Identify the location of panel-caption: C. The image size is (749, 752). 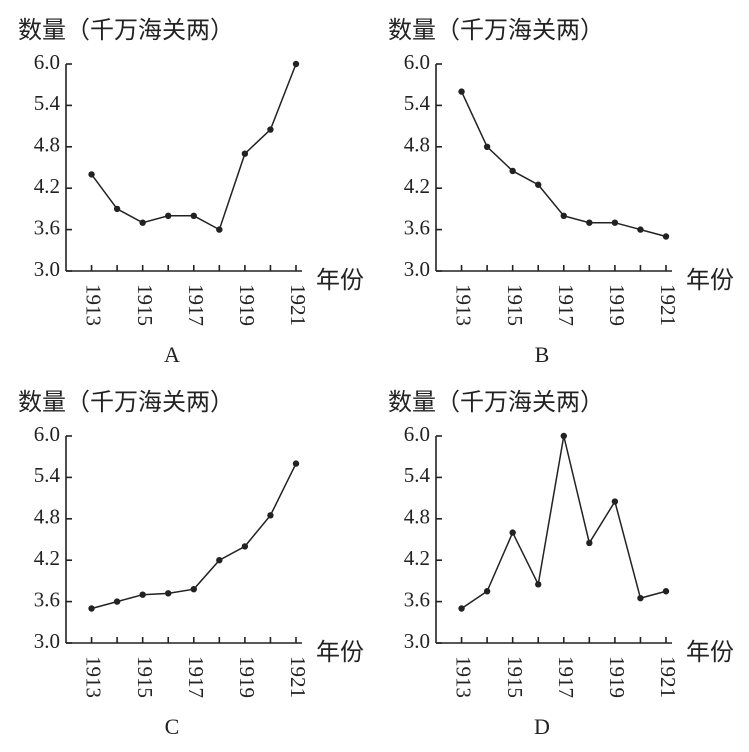
(172, 726).